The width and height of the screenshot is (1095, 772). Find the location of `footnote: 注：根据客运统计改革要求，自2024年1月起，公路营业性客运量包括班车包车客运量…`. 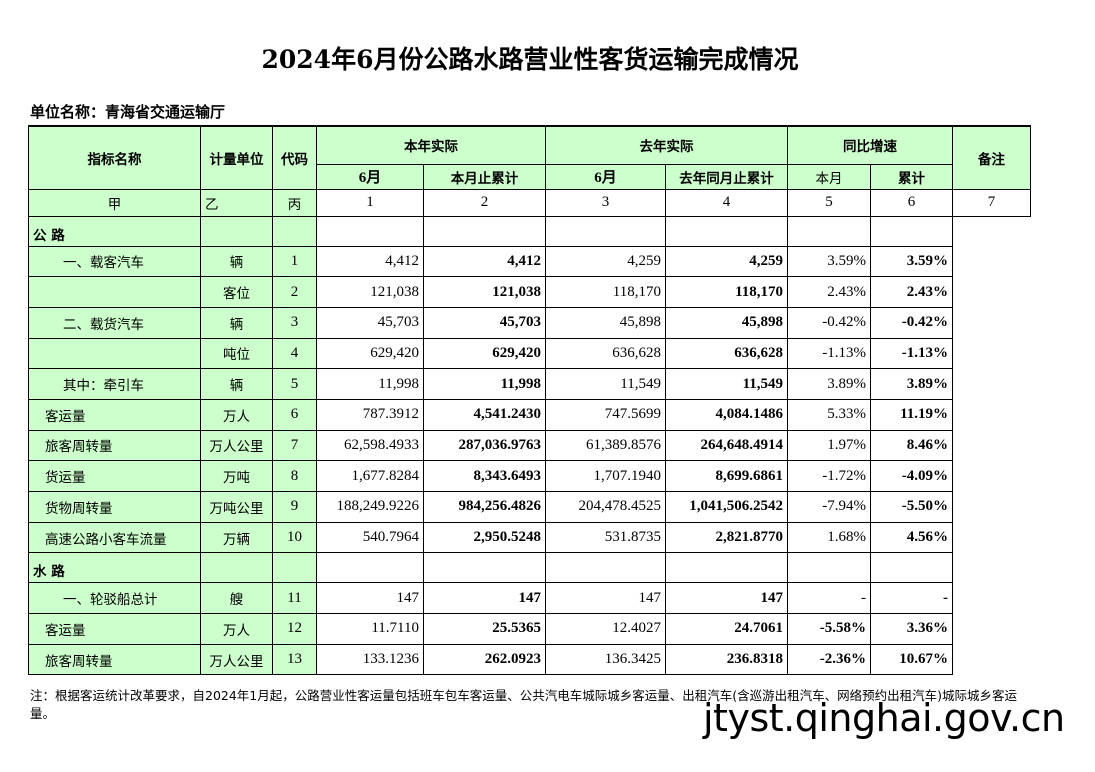

footnote: 注：根据客运统计改革要求，自2024年1月起，公路营业性客运量包括班车包车客运量… is located at coordinates (524, 704).